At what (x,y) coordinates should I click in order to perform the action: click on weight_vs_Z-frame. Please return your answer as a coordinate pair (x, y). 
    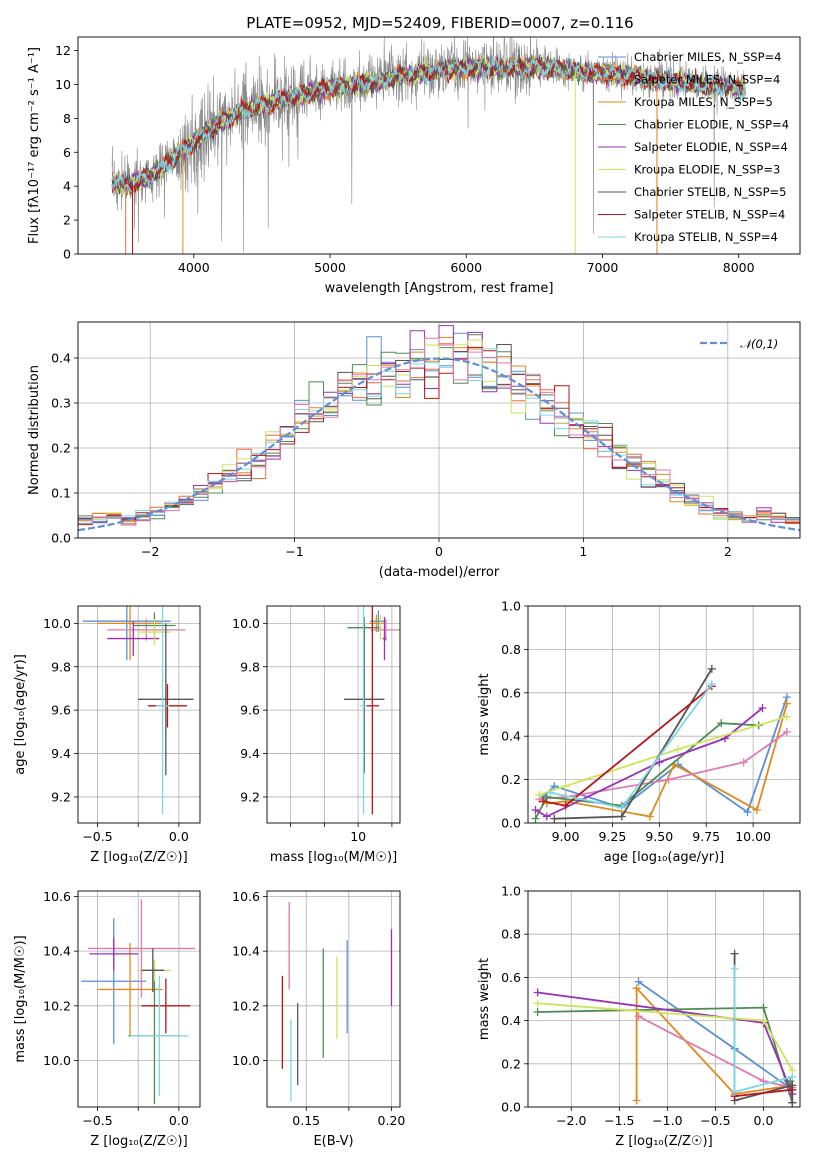
    Looking at the image, I should click on (664, 999).